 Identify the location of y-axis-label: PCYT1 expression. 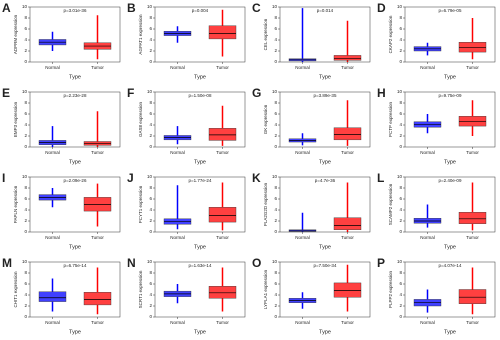
(140, 204).